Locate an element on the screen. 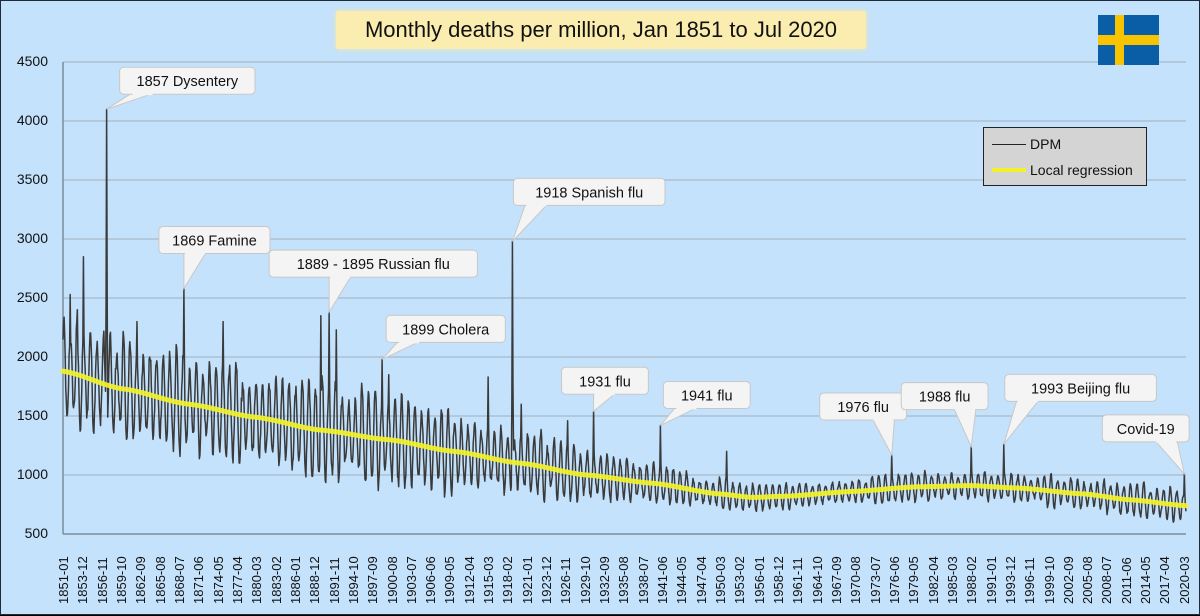 This screenshot has height=616, width=1200. x-tick-label: 1988-02 is located at coordinates (972, 580).